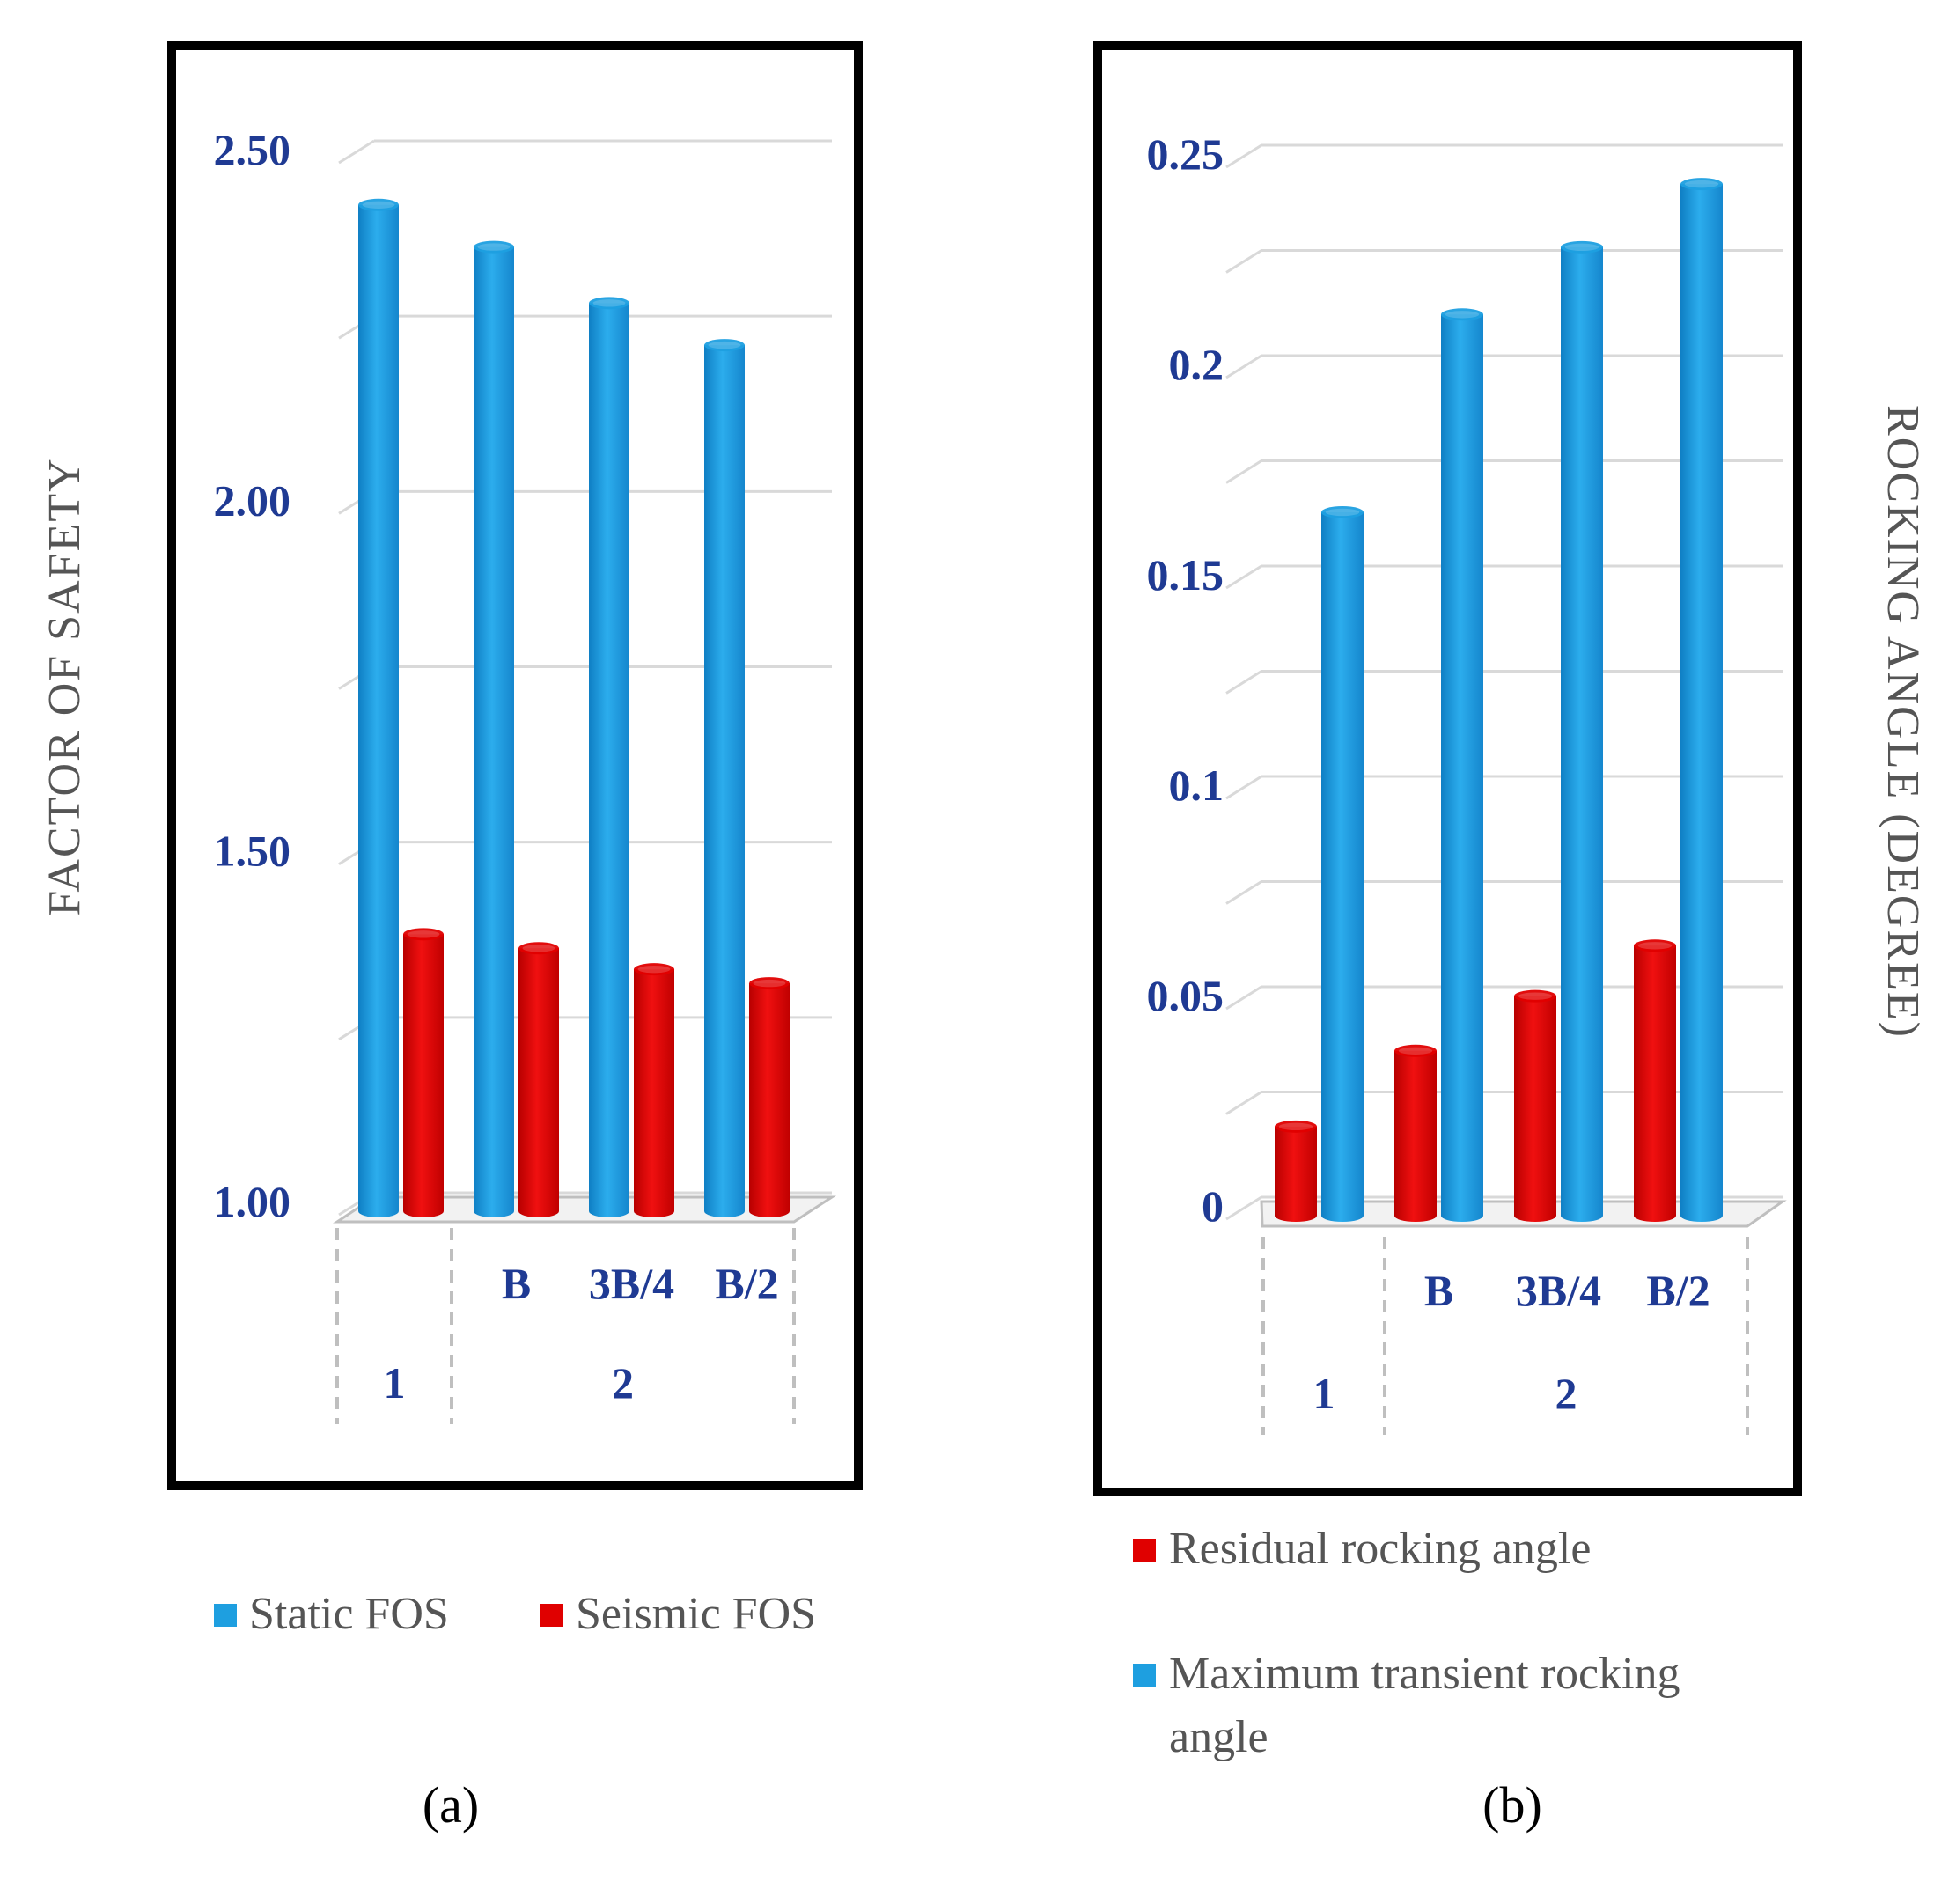 The width and height of the screenshot is (1956, 1904). Describe the element at coordinates (252, 851) in the screenshot. I see `ytick-label-1-50: 1.50` at that location.